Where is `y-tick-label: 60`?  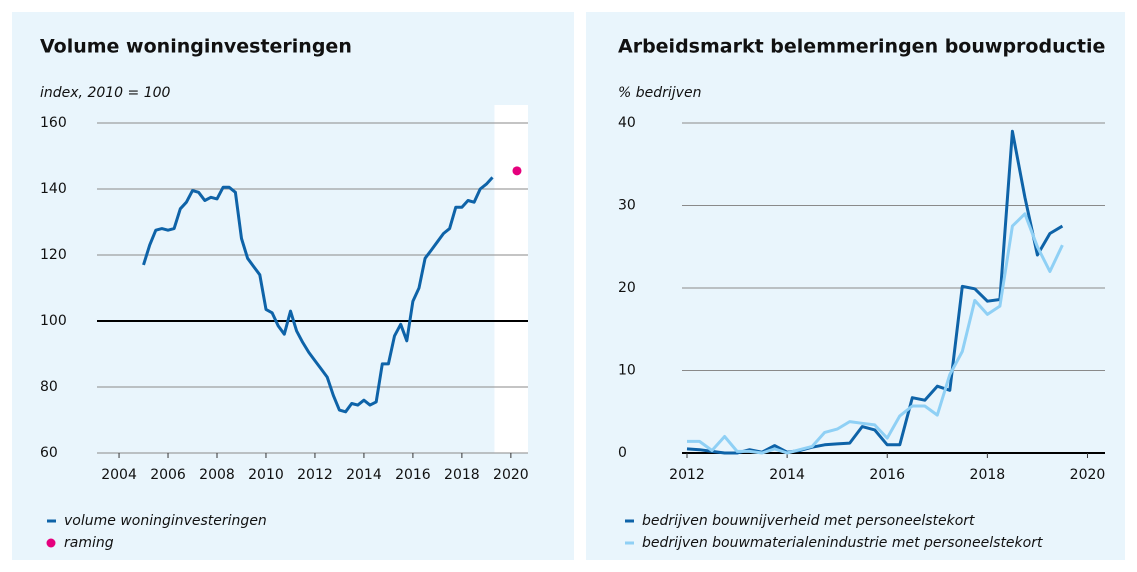 y-tick-label: 60 is located at coordinates (49, 453).